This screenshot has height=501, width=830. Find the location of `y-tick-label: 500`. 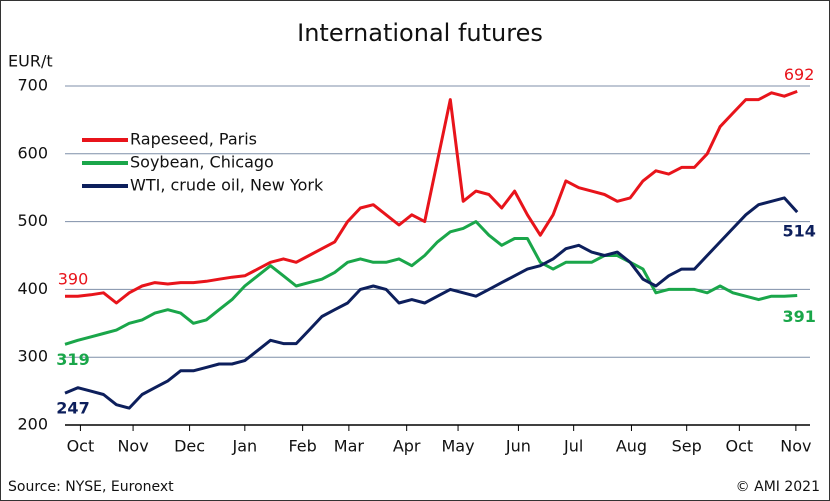

y-tick-label: 500 is located at coordinates (32, 220).